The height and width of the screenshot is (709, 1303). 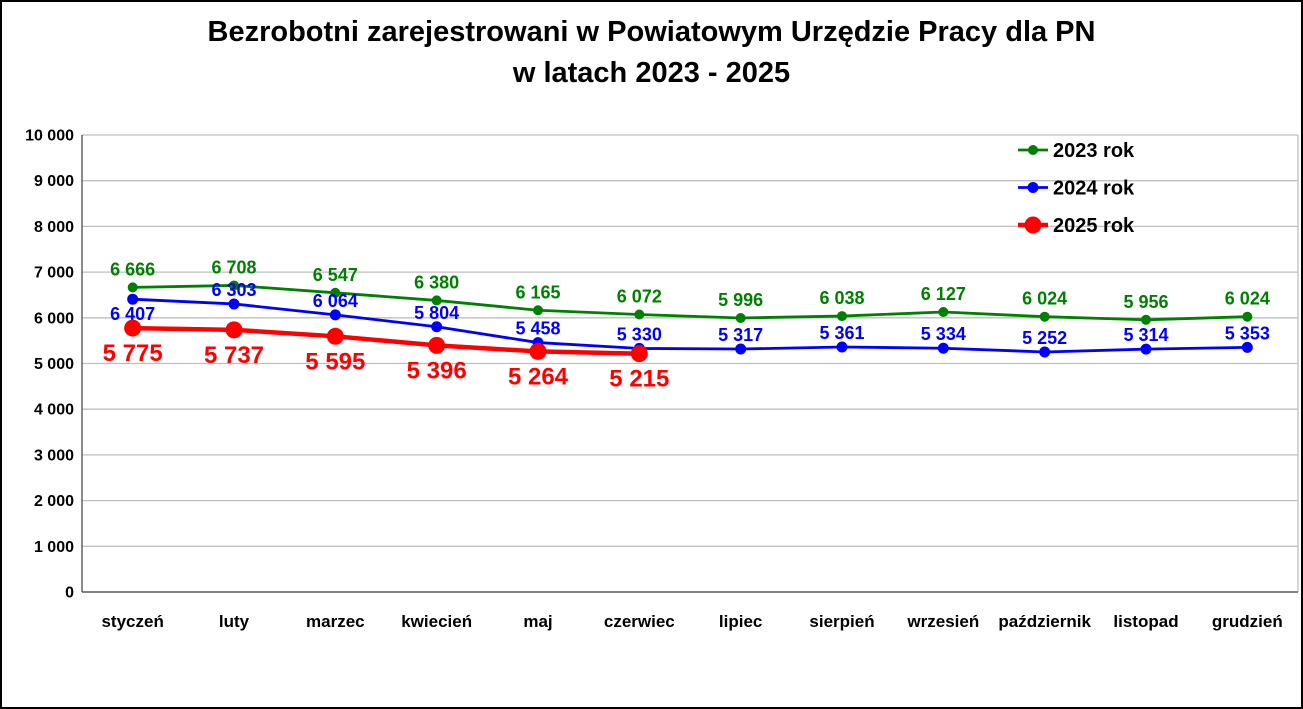 I want to click on x-axis-label: grudzień, so click(x=1247, y=621).